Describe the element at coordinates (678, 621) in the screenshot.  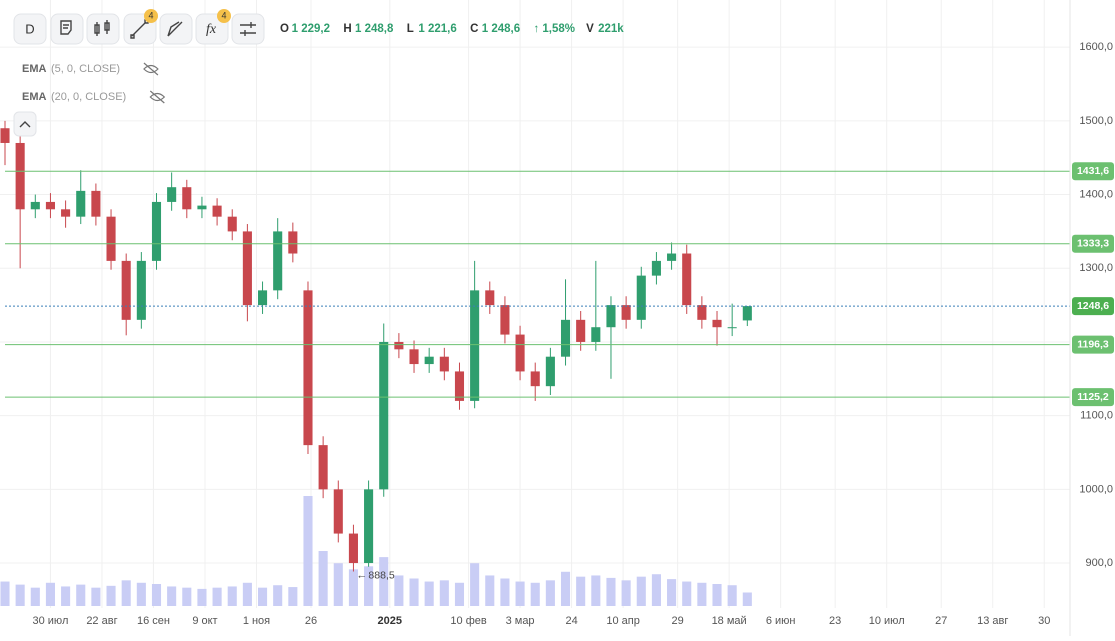
I see `x-tick-label: 29` at that location.